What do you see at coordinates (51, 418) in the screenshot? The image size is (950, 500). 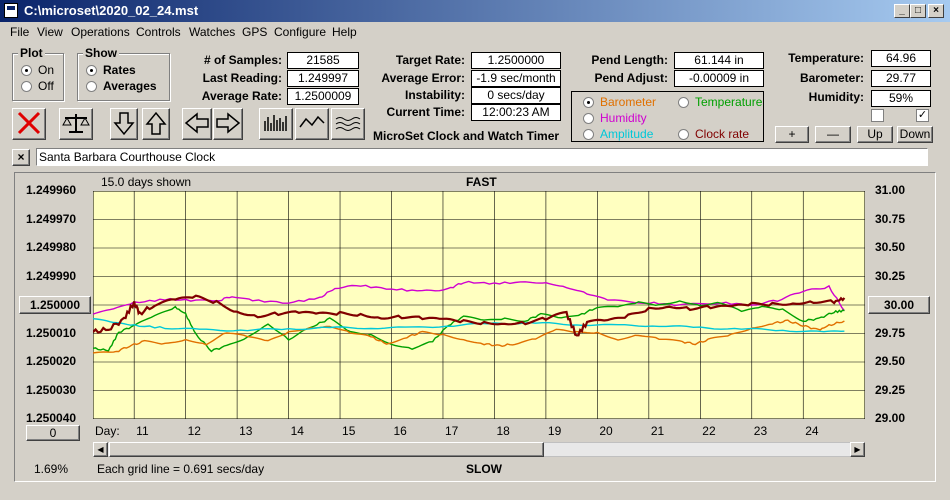 I see `y-left-tick-label: 1.250040` at bounding box center [51, 418].